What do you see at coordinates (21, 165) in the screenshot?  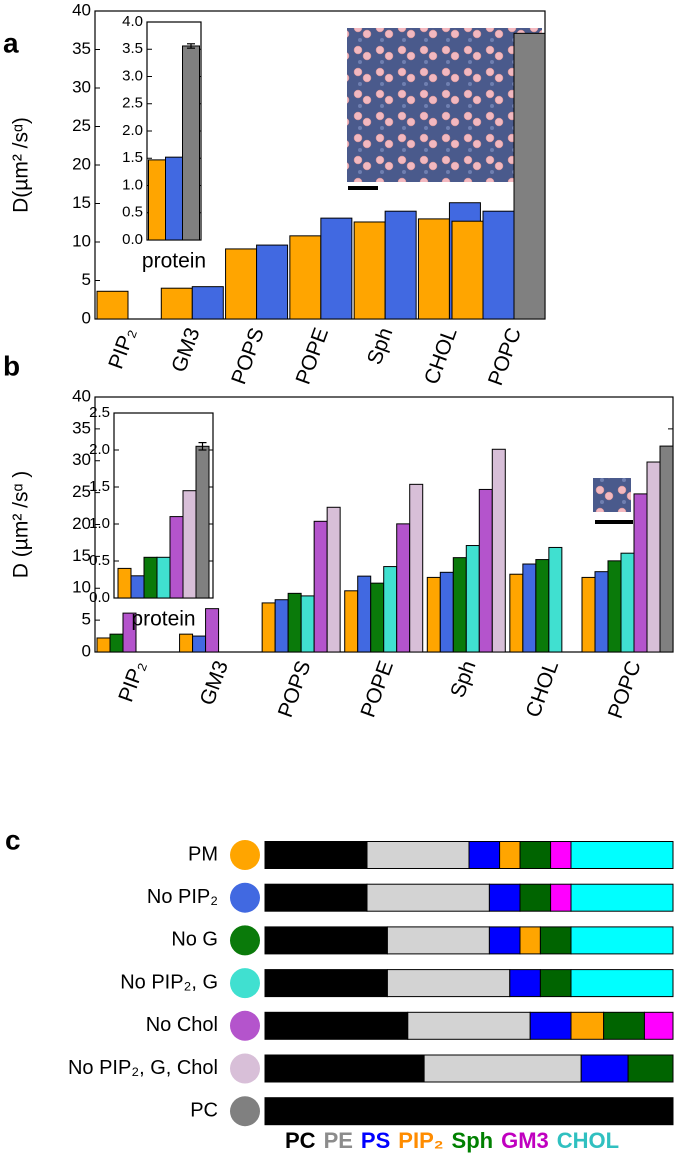 I see `y-axis-label: D(µm² /sᵅ)` at bounding box center [21, 165].